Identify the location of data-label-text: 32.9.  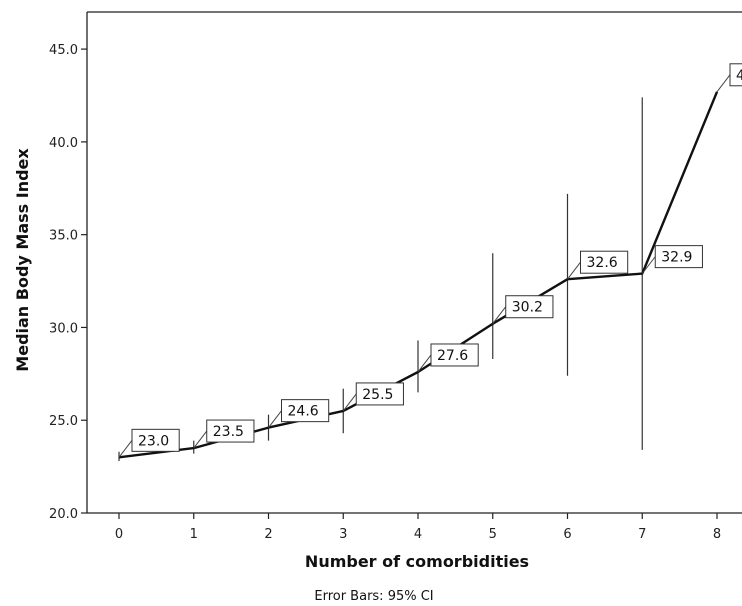
(676, 258).